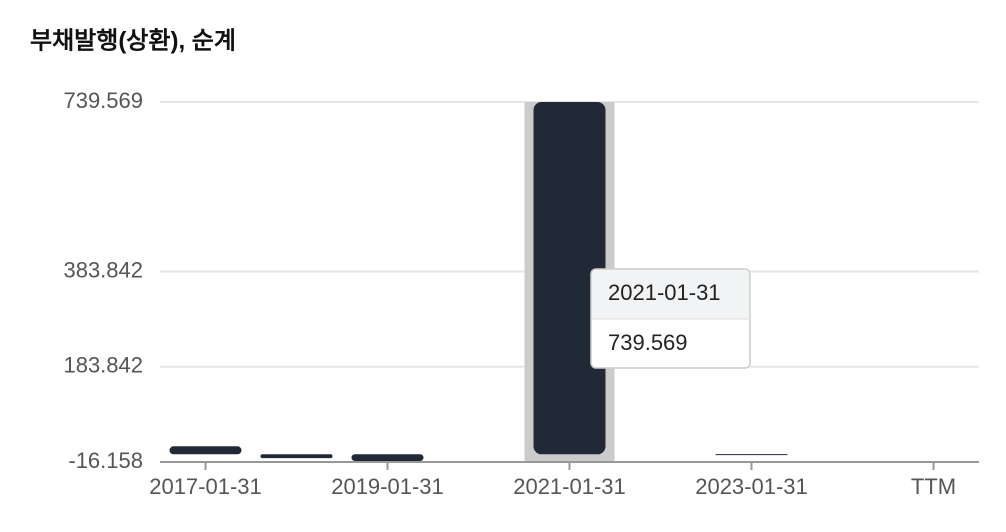 The height and width of the screenshot is (532, 1006). I want to click on tooltip-value: 739.569, so click(648, 342).